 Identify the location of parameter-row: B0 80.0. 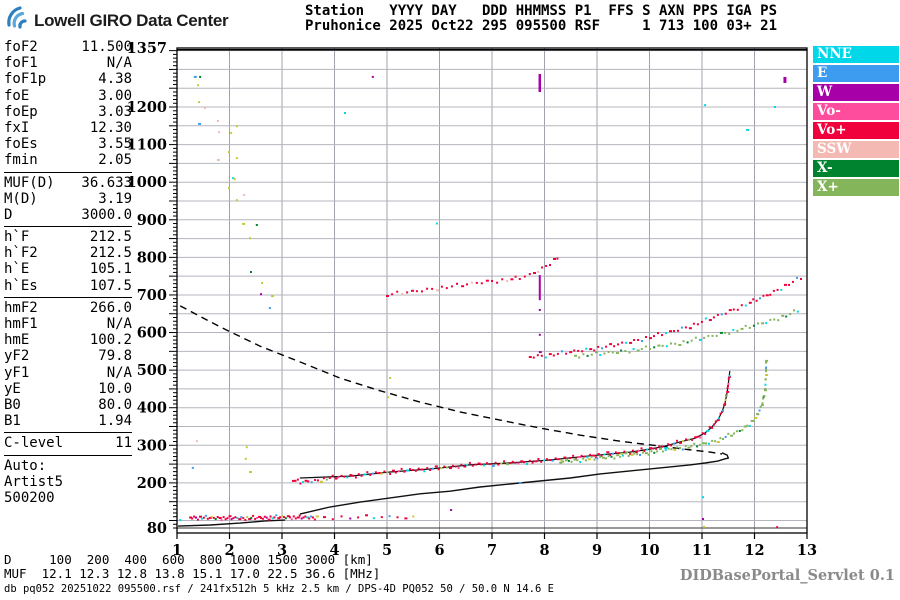
(68, 405).